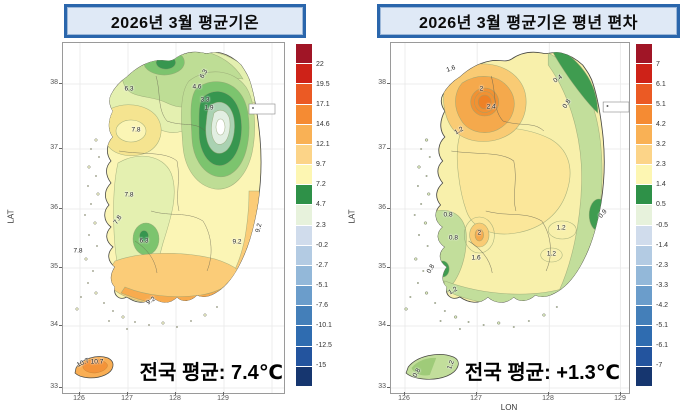 The image size is (680, 413). What do you see at coordinates (662, 346) in the screenshot?
I see `colorbar-tick-label: -6.1` at bounding box center [662, 346].